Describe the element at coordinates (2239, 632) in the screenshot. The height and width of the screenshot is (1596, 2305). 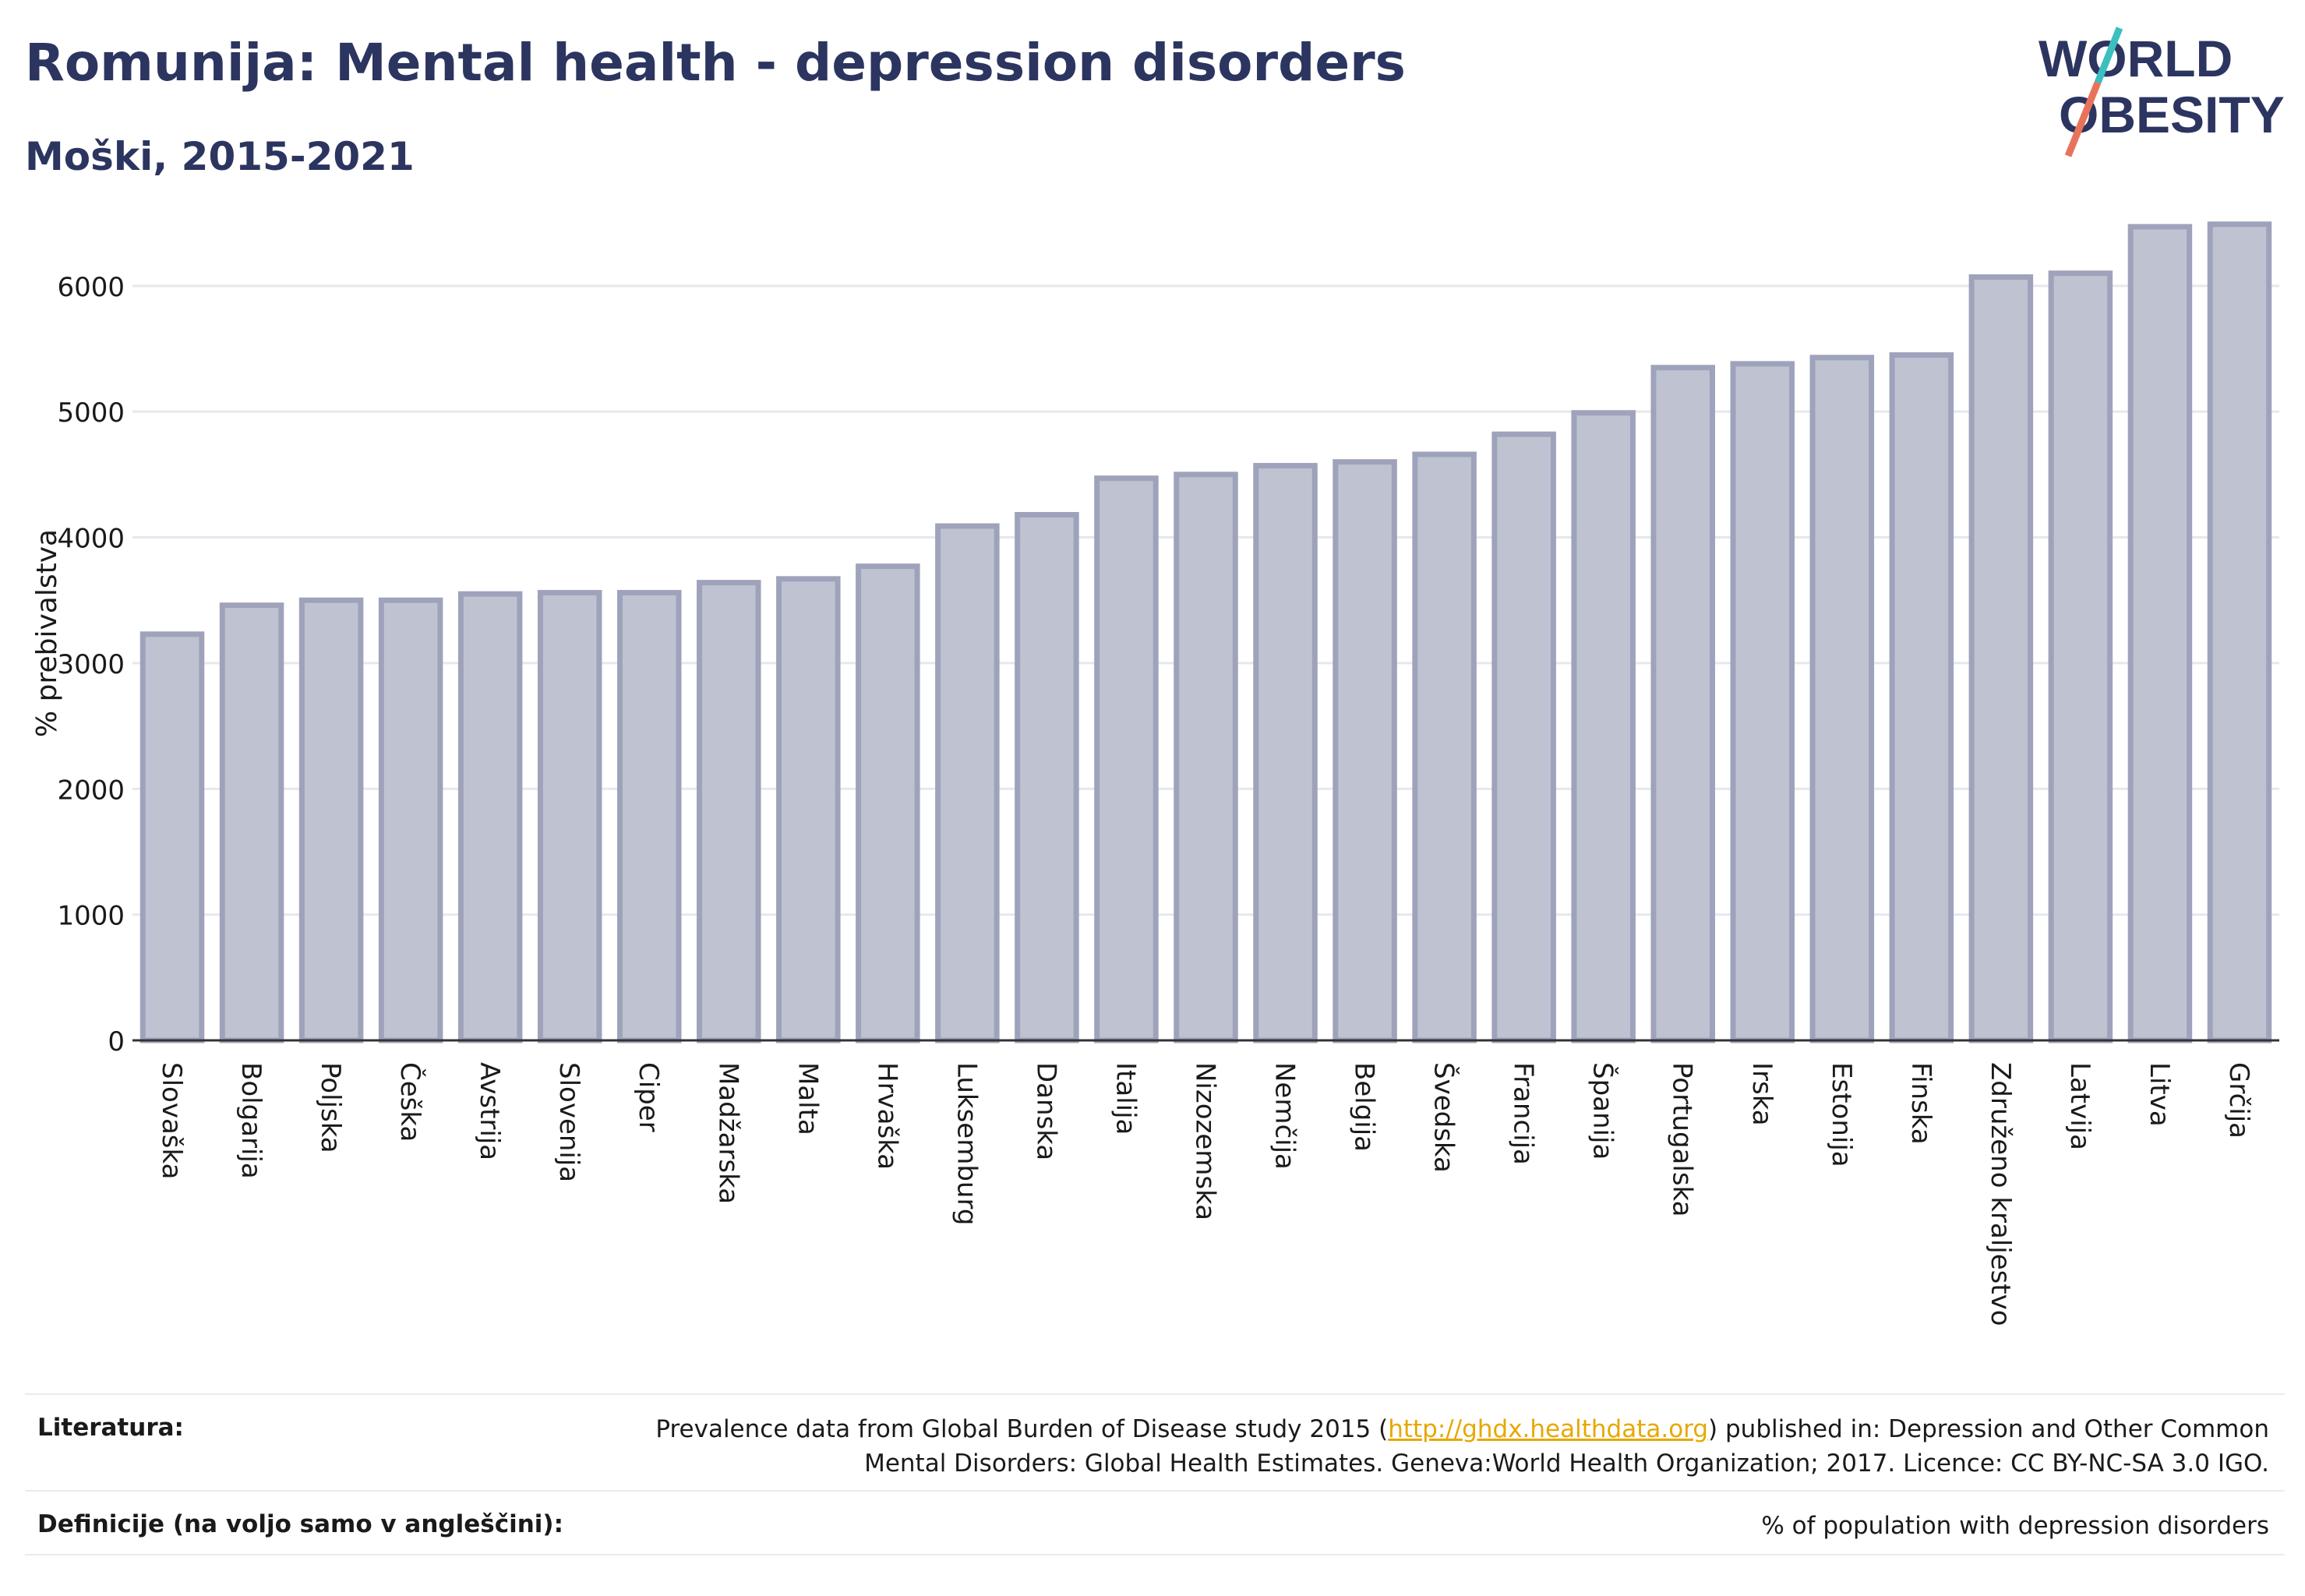
I see `bar-grčija` at that location.